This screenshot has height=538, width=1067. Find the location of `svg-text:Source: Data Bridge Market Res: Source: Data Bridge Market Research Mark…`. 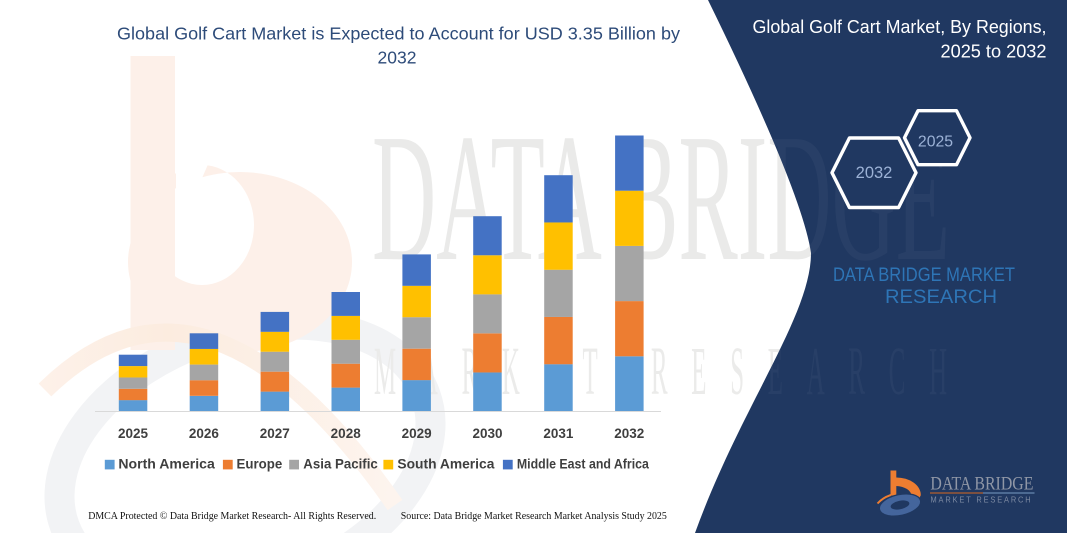

svg-text:Source: Data Bridge Market Res: Source: Data Bridge Market Research Mark… is located at coordinates (534, 516).